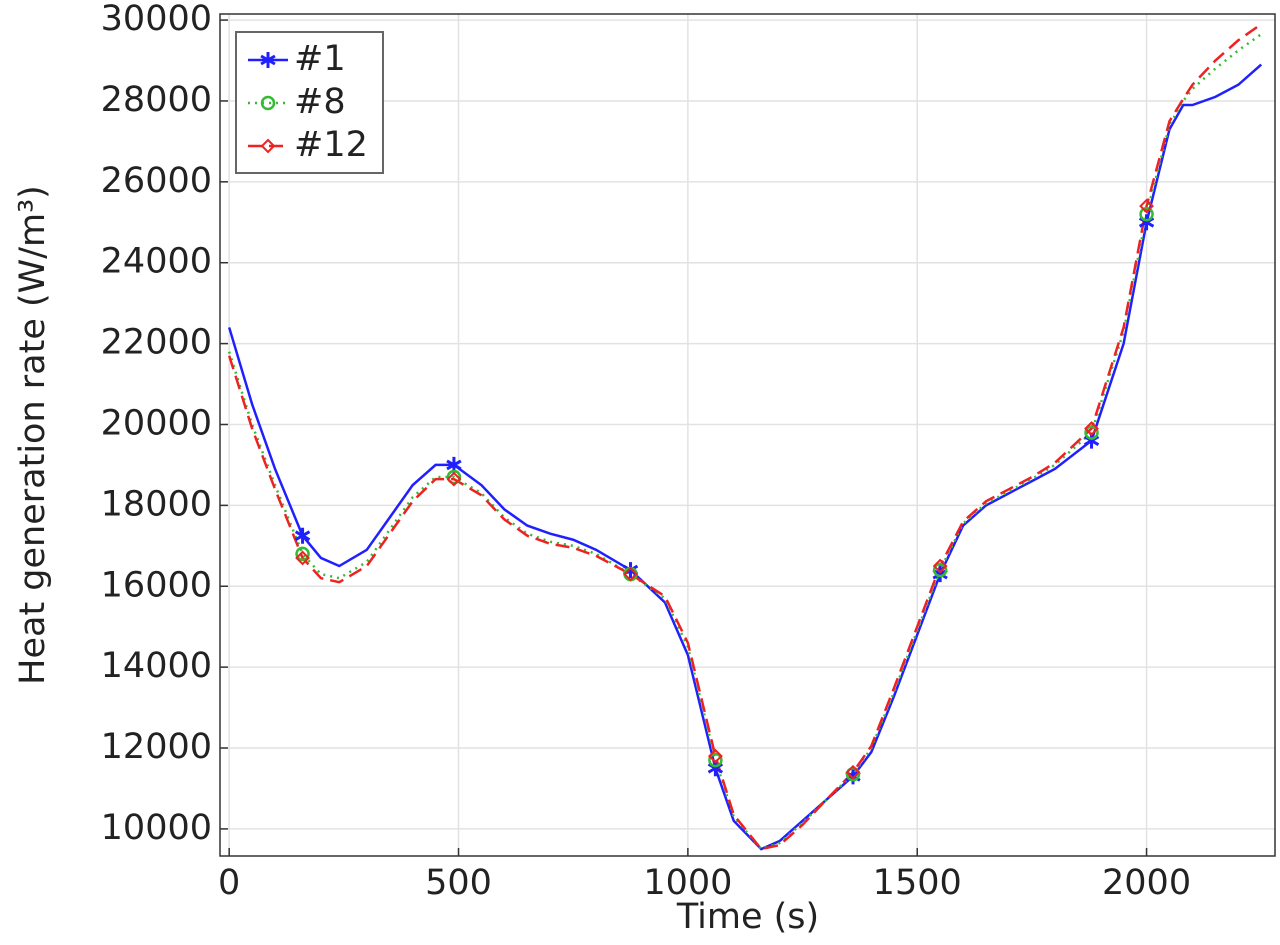  Describe the element at coordinates (320, 102) in the screenshot. I see `legend-label: #8` at that location.